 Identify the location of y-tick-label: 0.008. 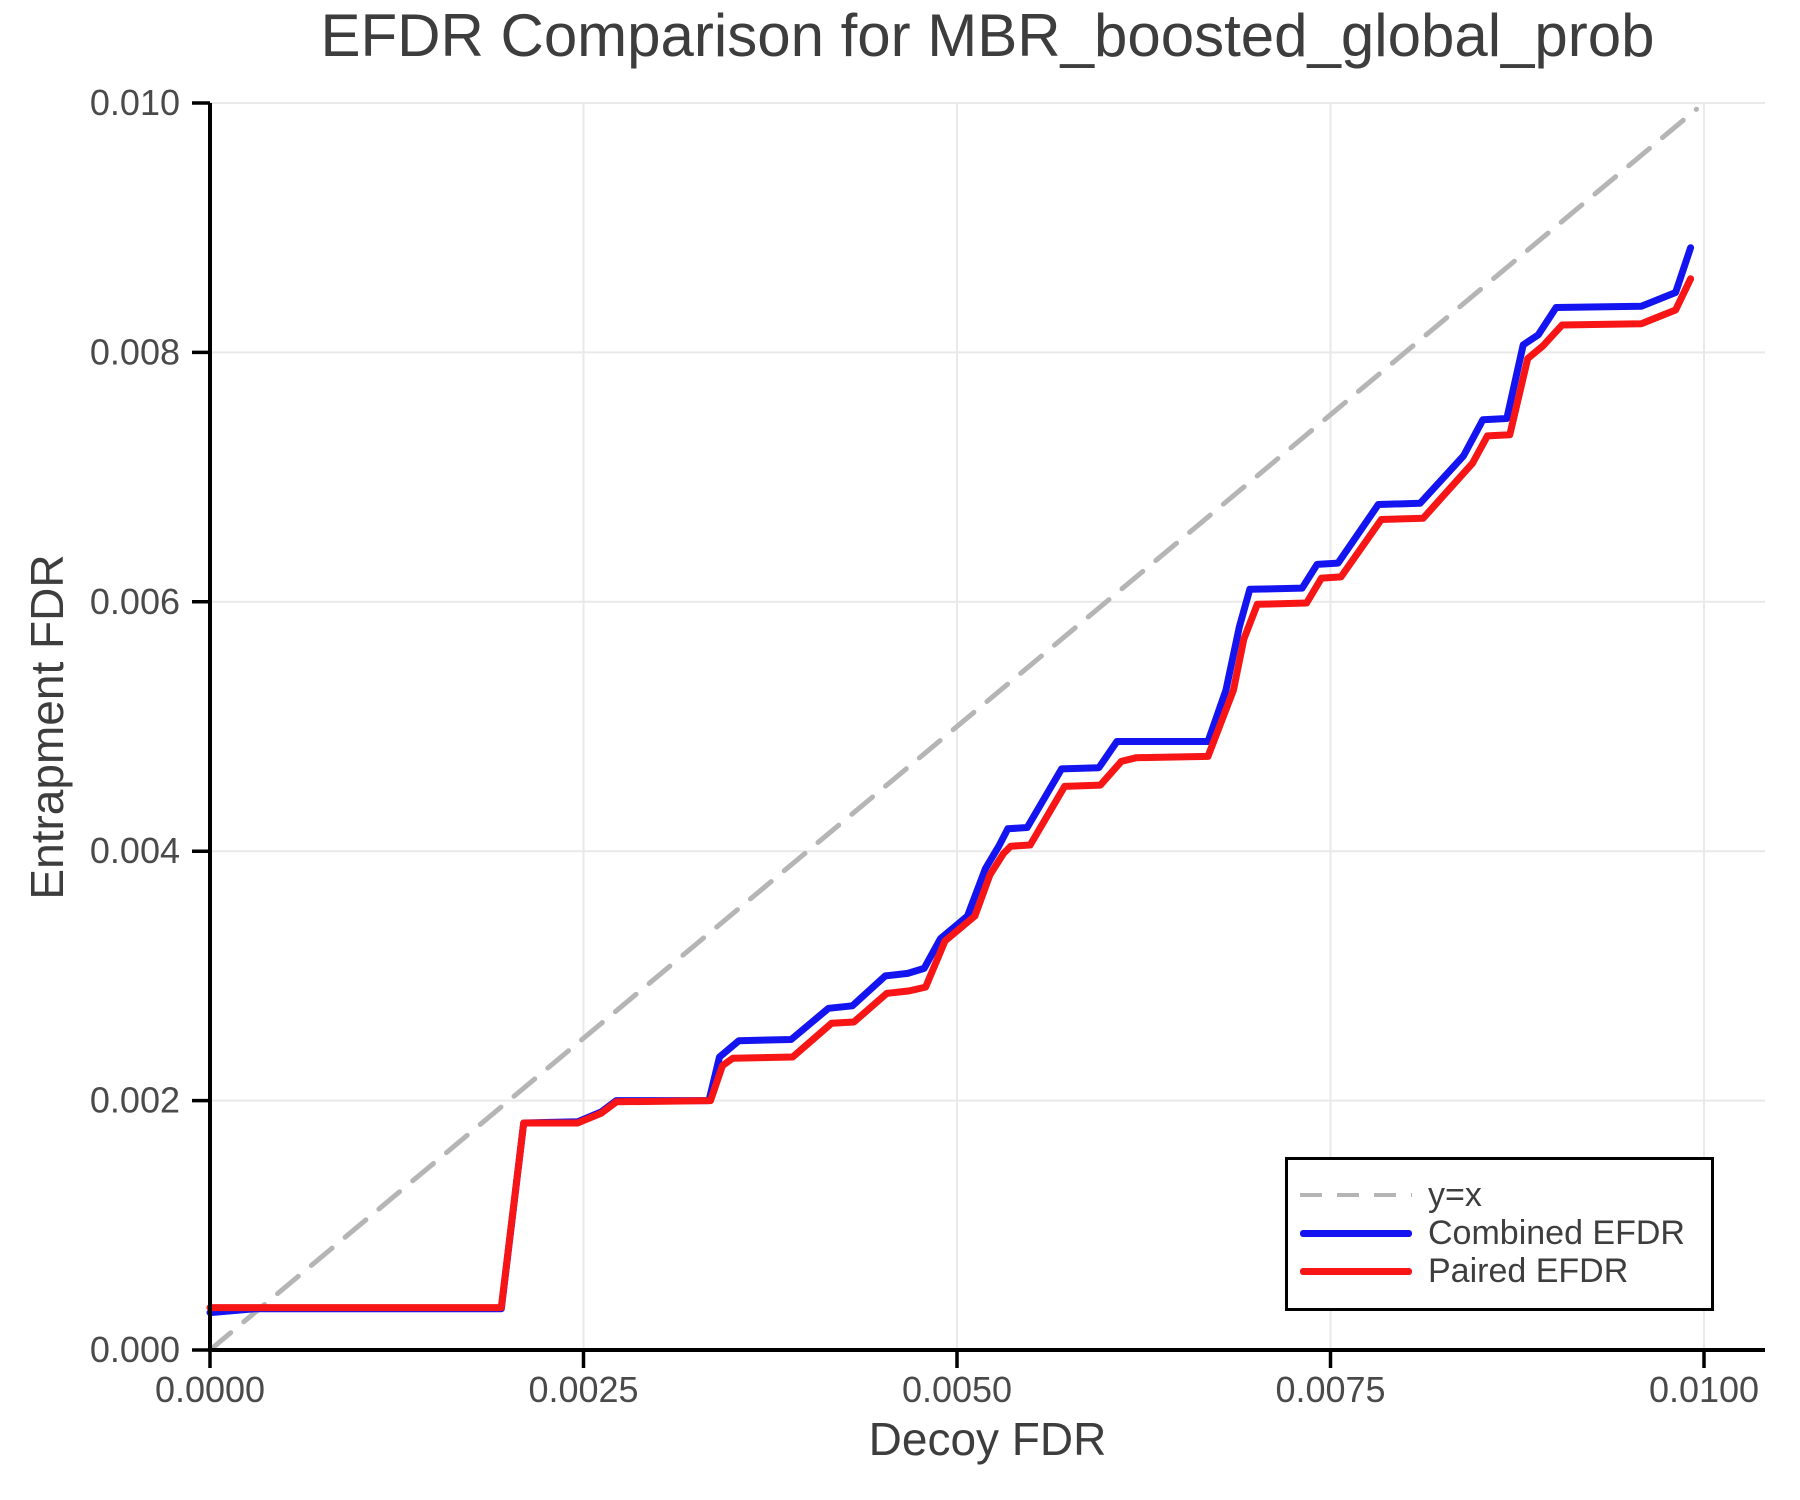
(135, 351).